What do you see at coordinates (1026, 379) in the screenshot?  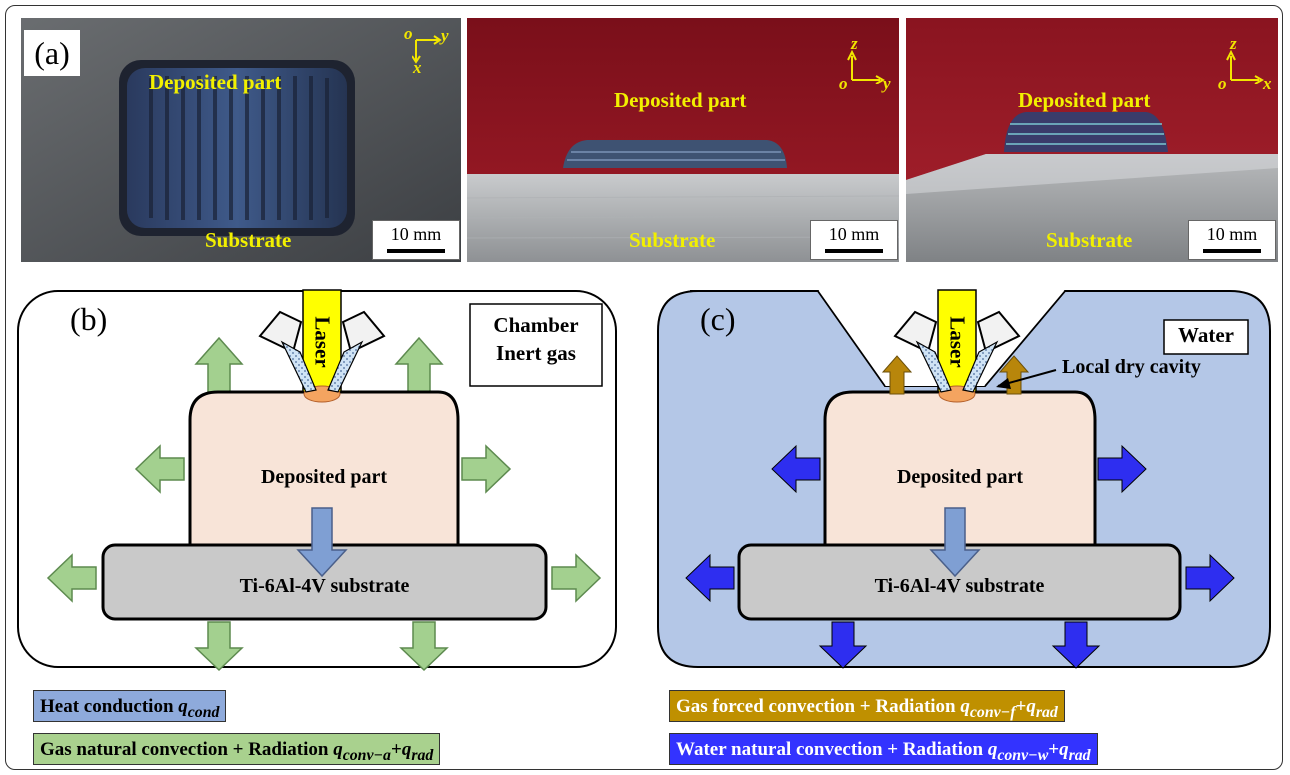 I see `cavity-pointer-arrow-icon` at bounding box center [1026, 379].